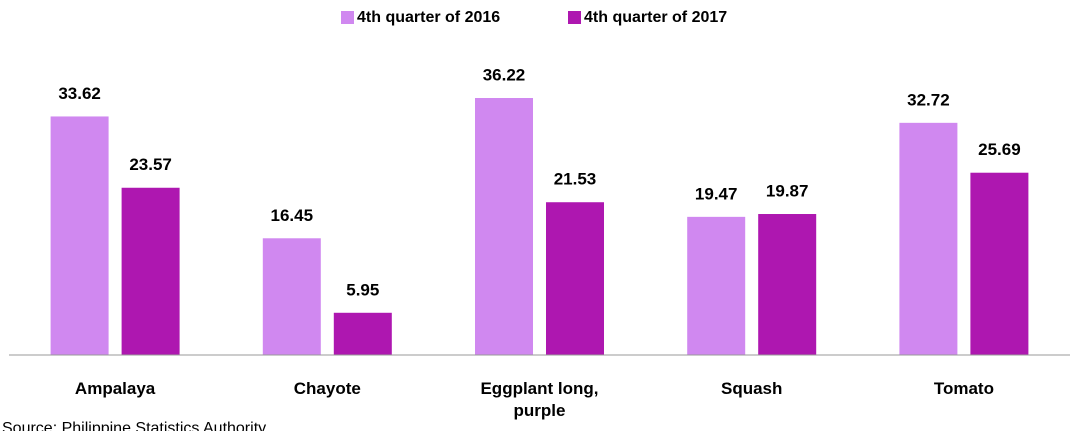 The height and width of the screenshot is (431, 1076). Describe the element at coordinates (655, 17) in the screenshot. I see `legend-label: 4th quarter of 2017` at that location.